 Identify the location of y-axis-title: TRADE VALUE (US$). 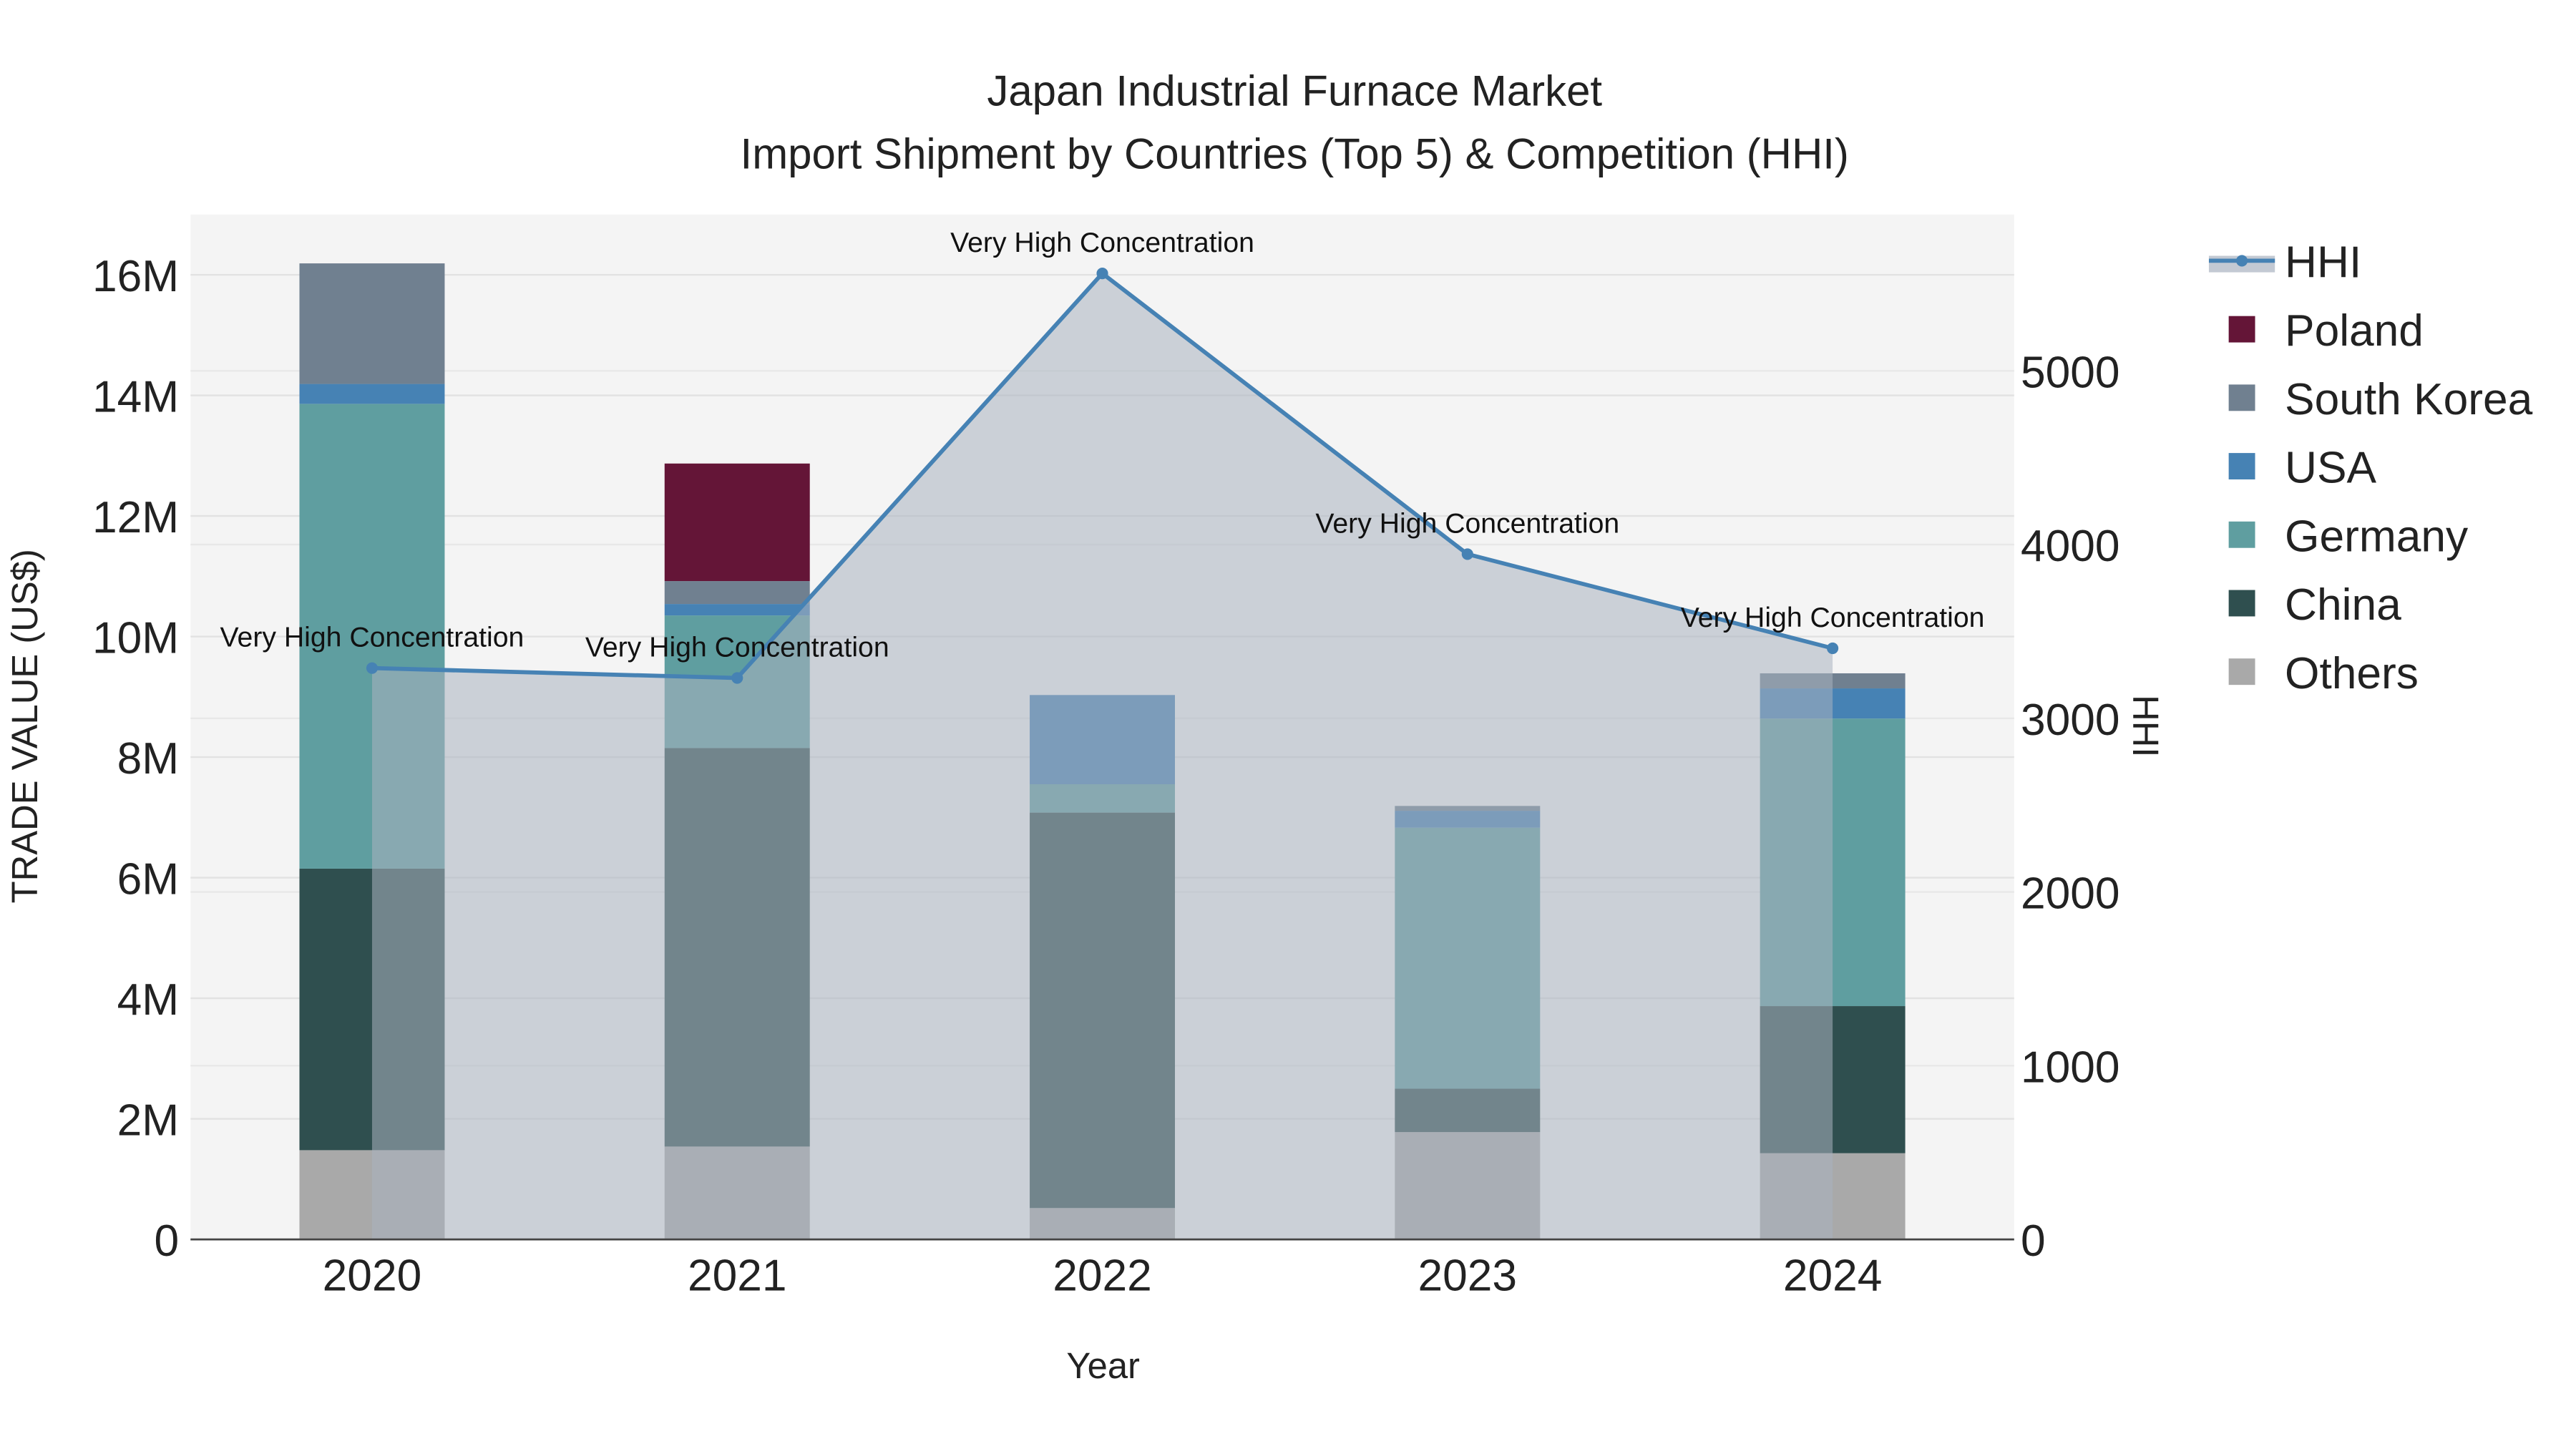
(24, 726).